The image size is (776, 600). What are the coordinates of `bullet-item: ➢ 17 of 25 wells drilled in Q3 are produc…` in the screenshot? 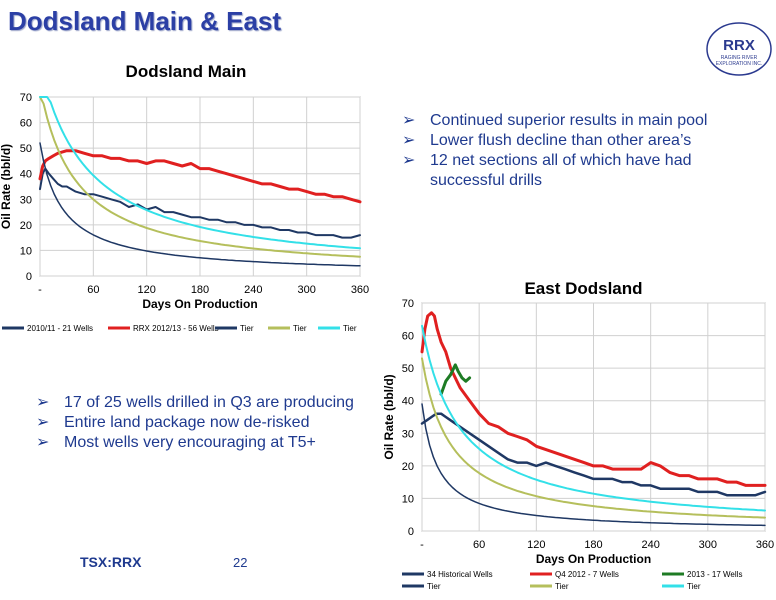 It's located at (196, 403).